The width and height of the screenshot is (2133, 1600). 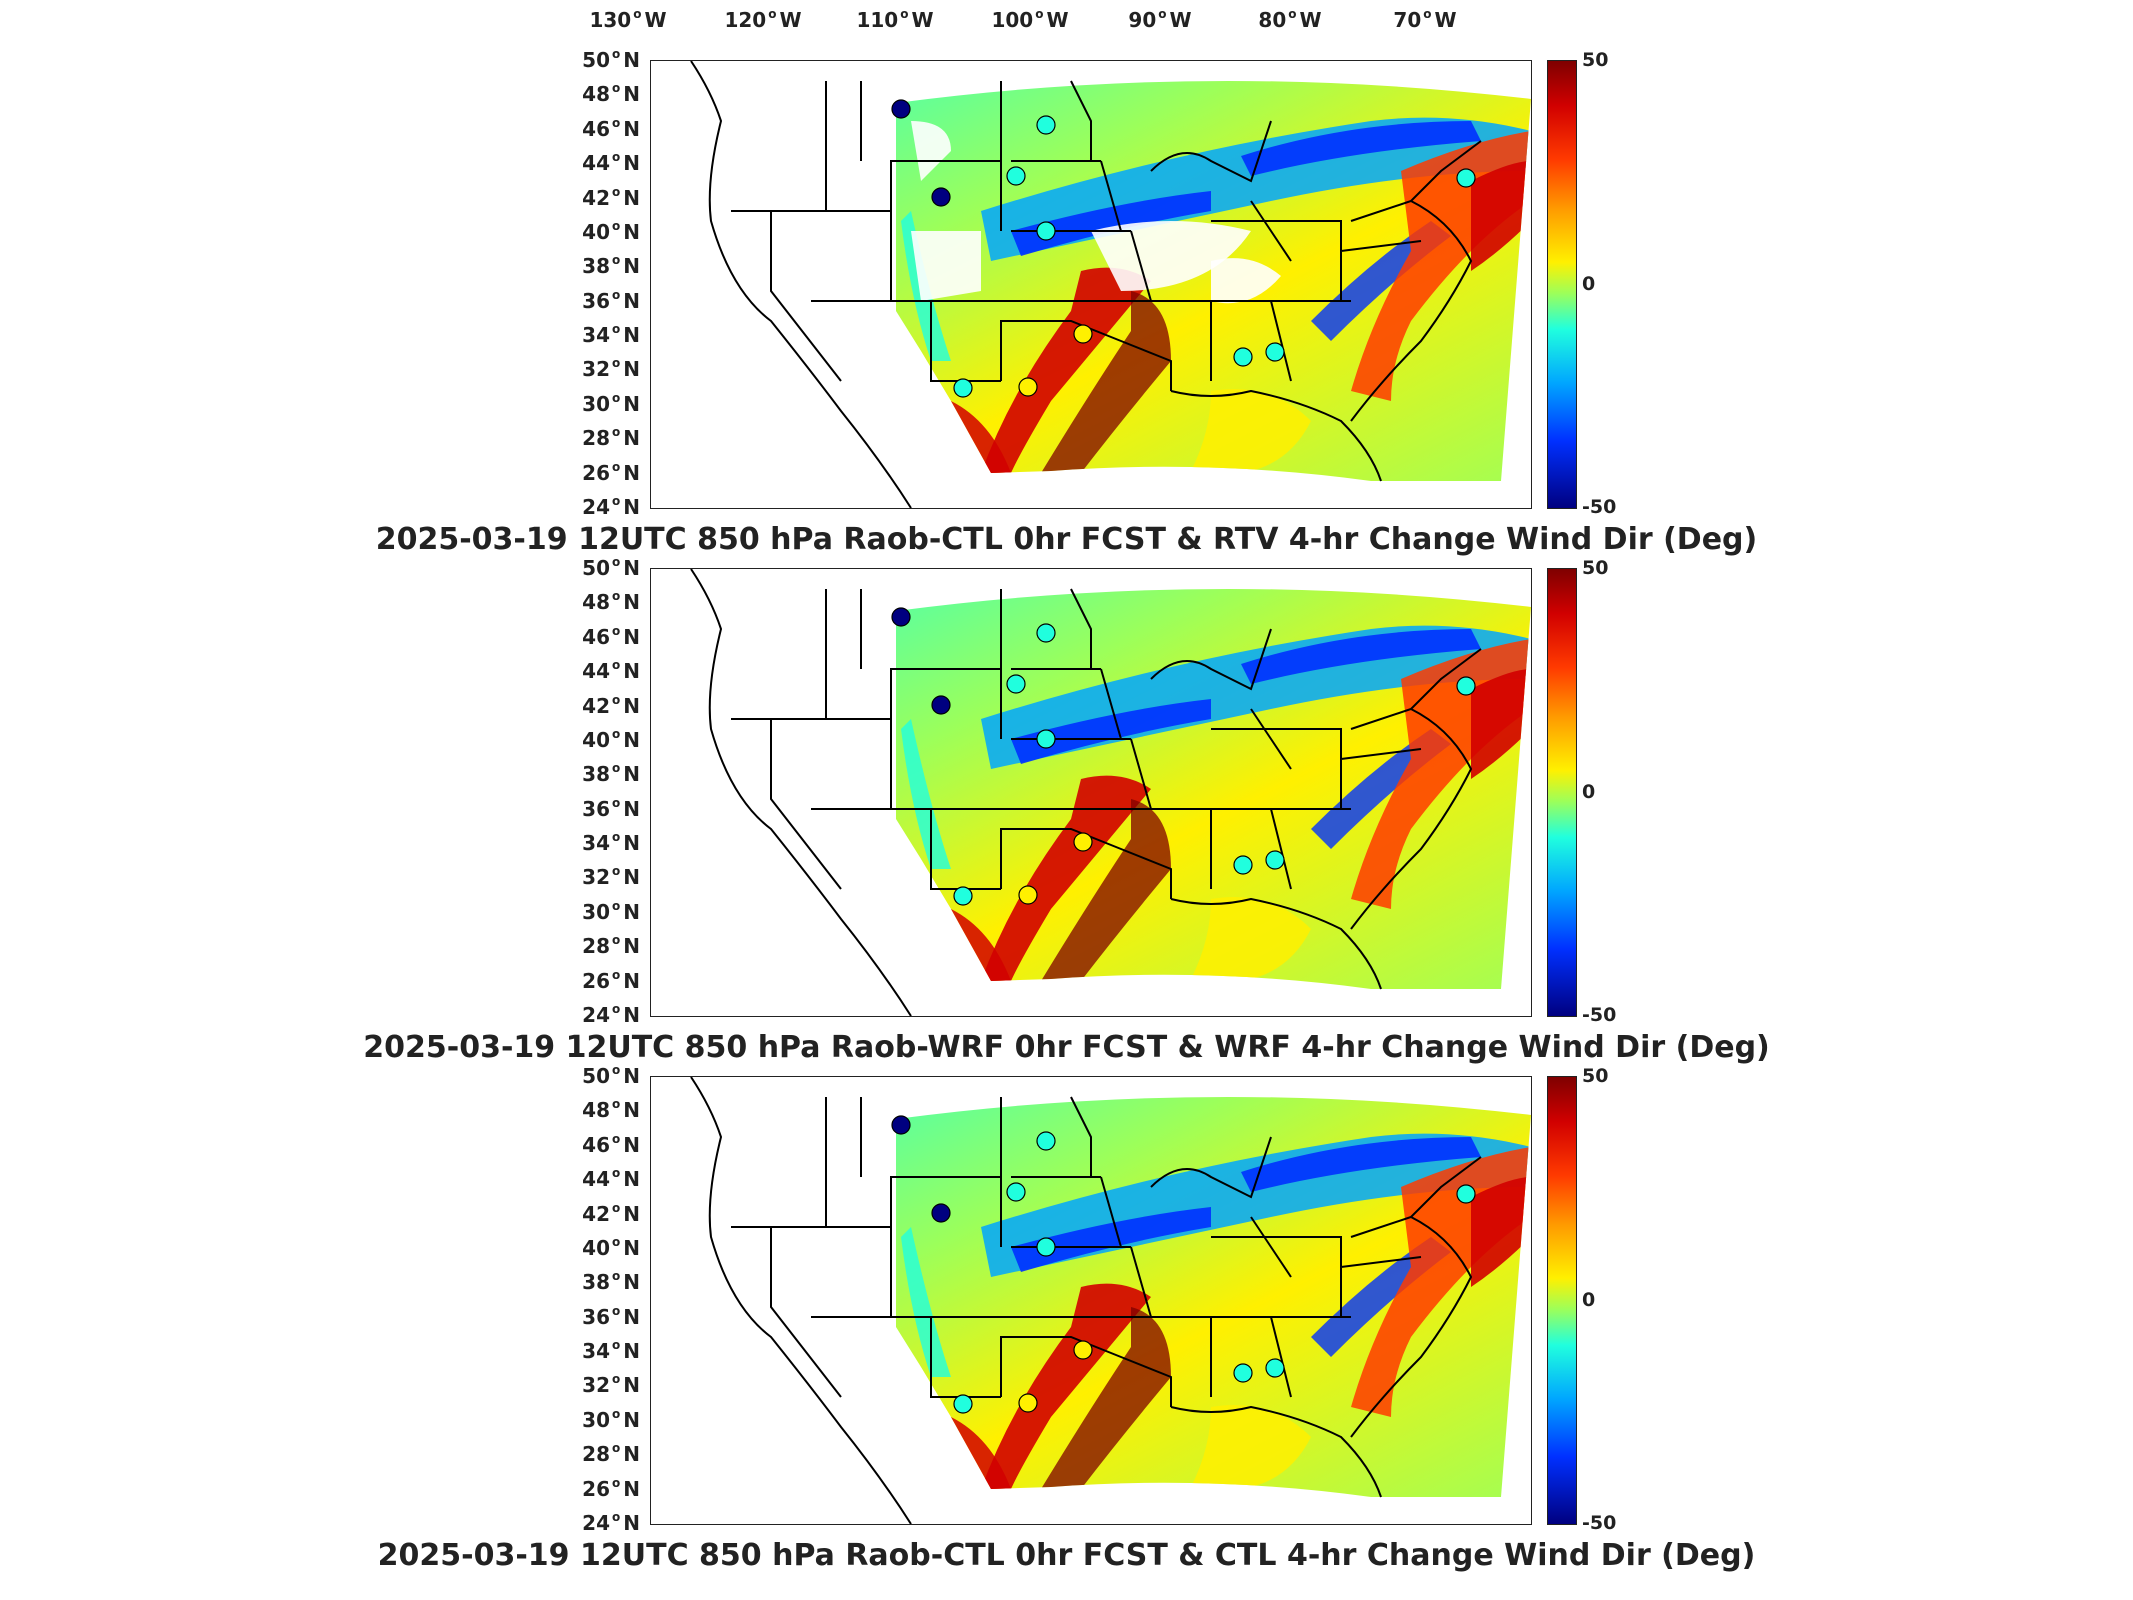 I want to click on longitude-label: 100 o W, so click(x=1030, y=19).